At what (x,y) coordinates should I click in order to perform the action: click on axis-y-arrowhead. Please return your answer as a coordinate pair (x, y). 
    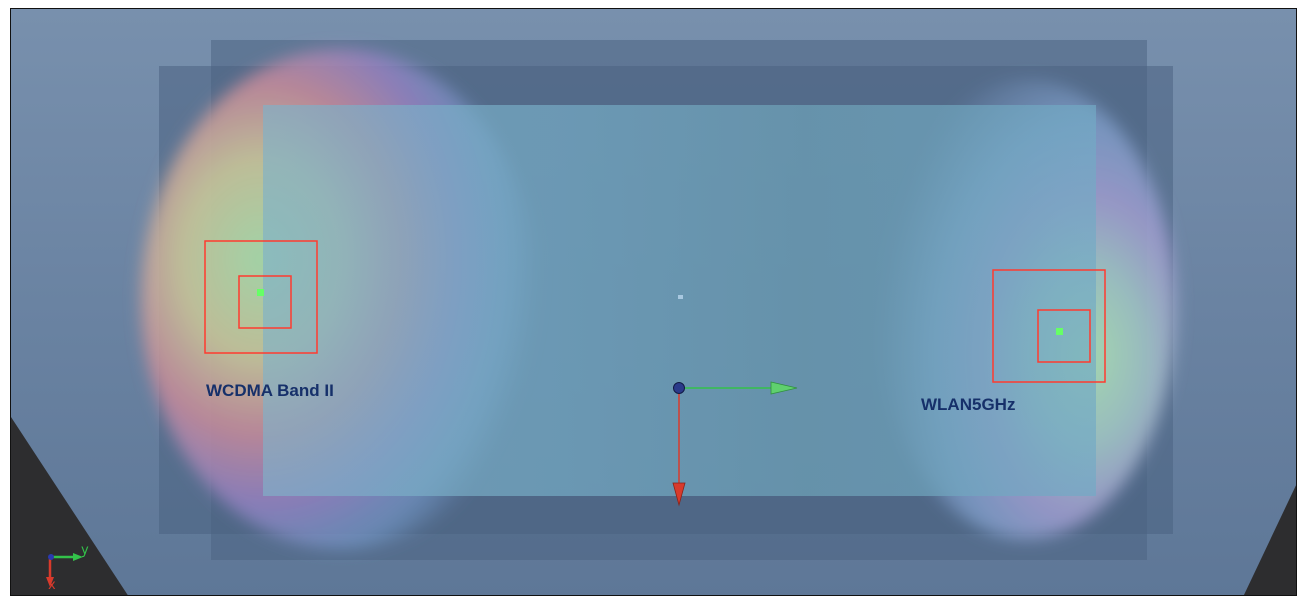
    Looking at the image, I should click on (784, 388).